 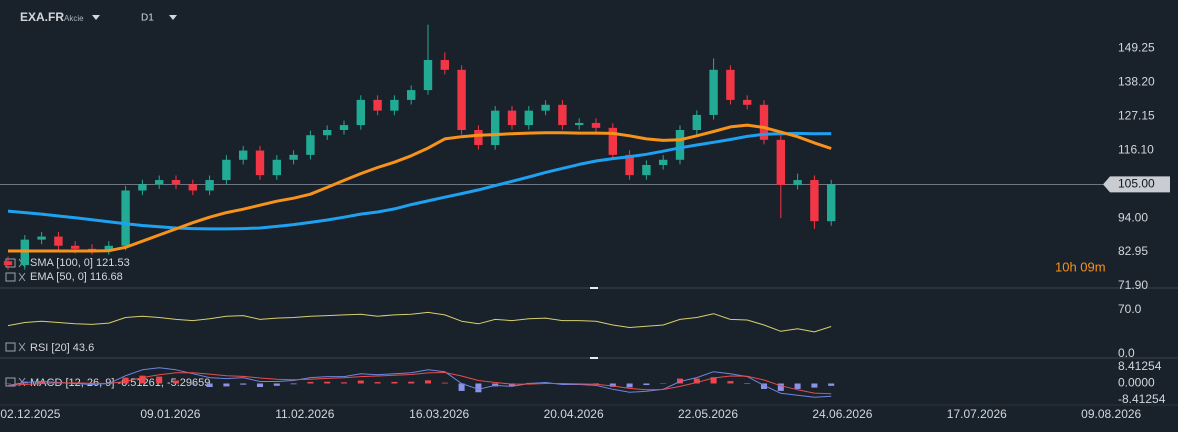 What do you see at coordinates (74, 18) in the screenshot?
I see `instrument-type: Akcie` at bounding box center [74, 18].